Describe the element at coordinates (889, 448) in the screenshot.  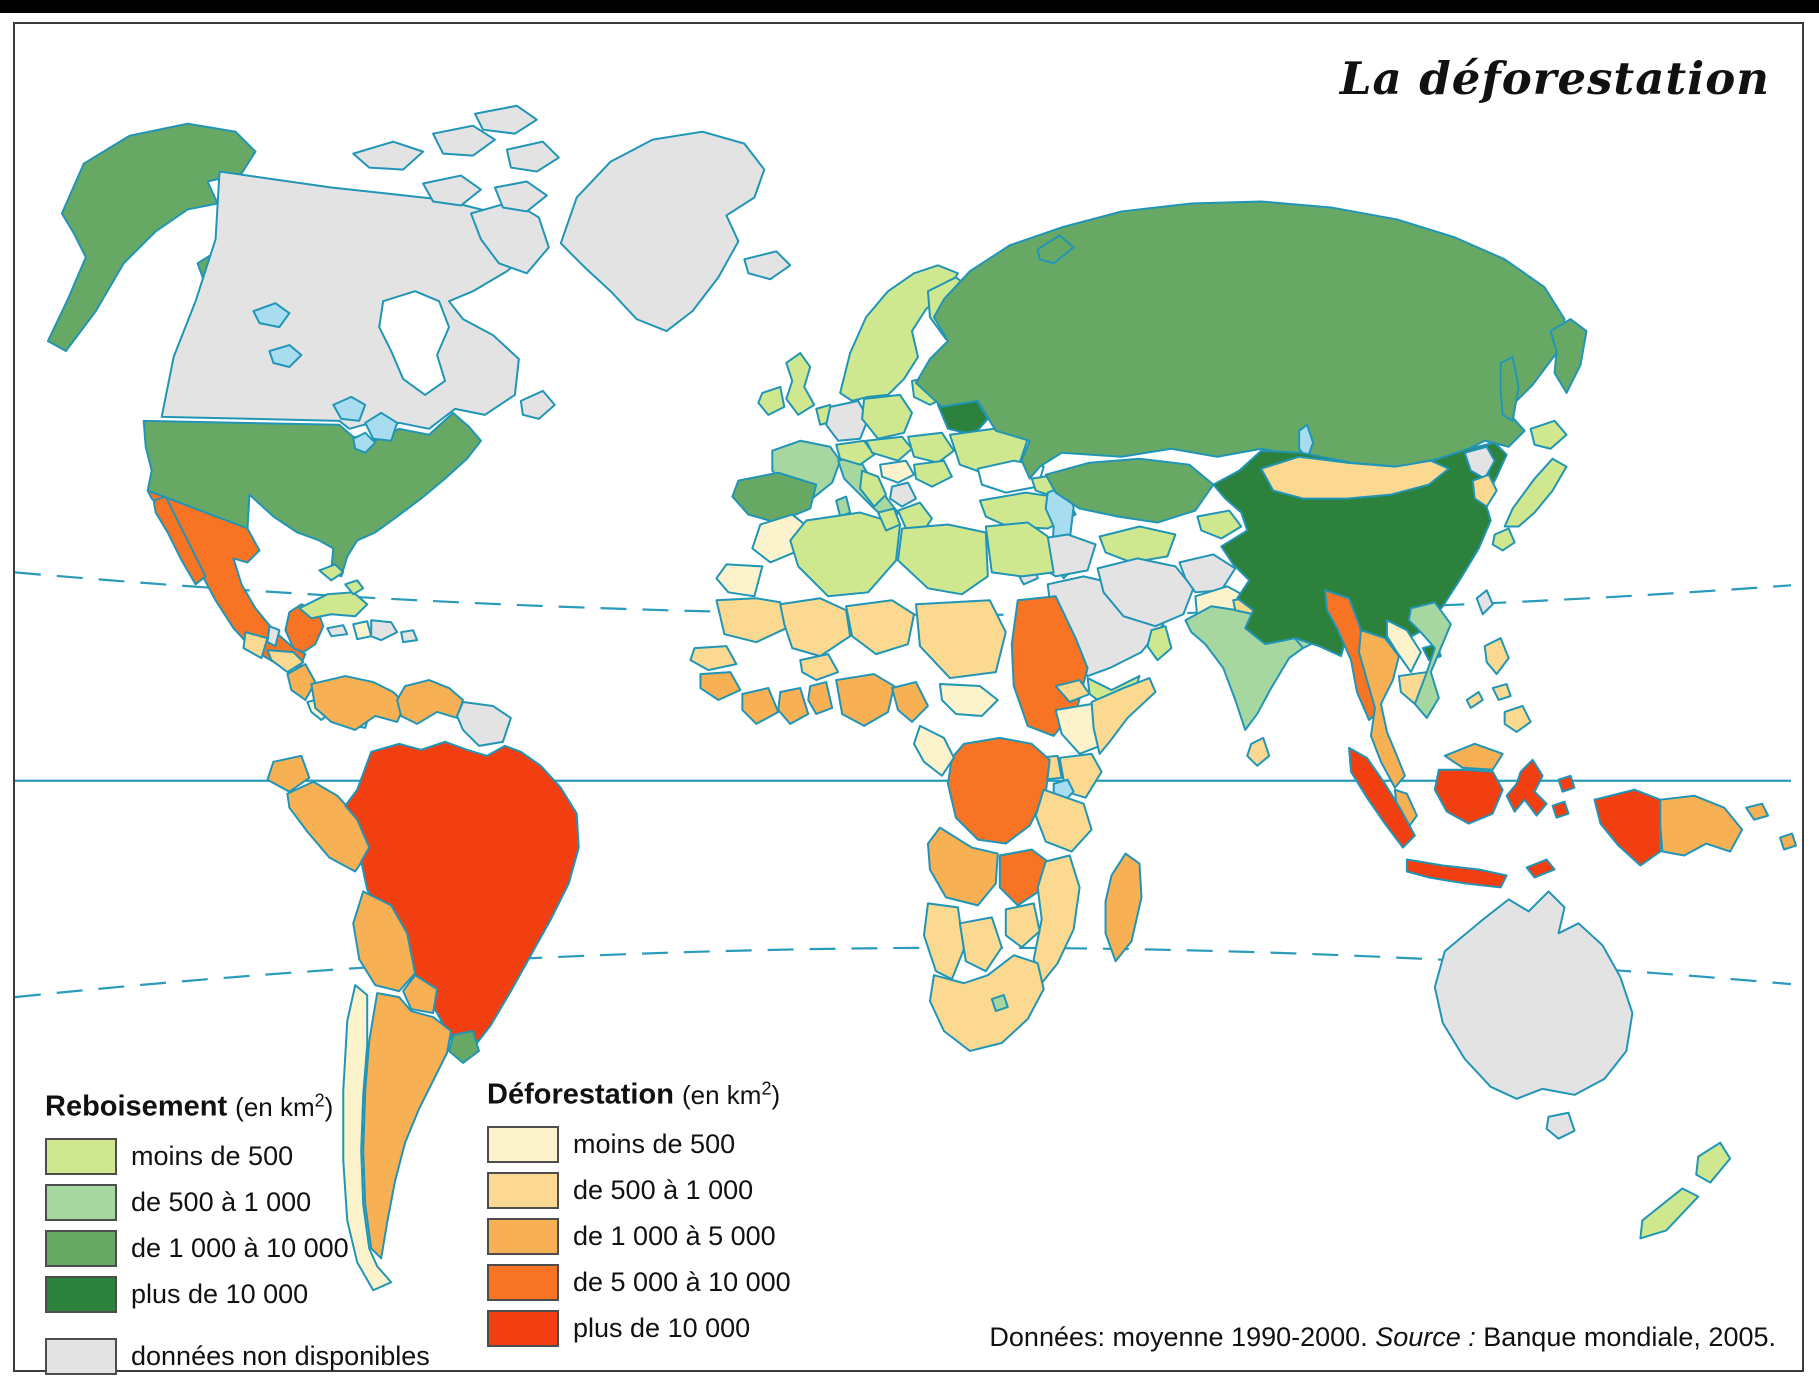
I see `region-czech-slovakia` at that location.